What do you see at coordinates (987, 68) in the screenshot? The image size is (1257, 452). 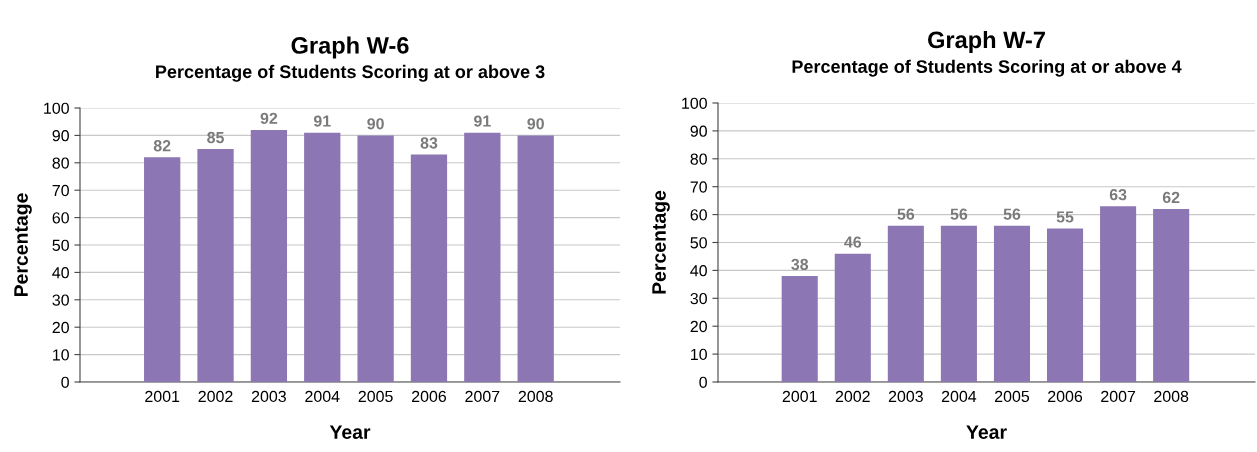 I see `chart-subtitle: Percentage of Students Scoring at or above 4` at bounding box center [987, 68].